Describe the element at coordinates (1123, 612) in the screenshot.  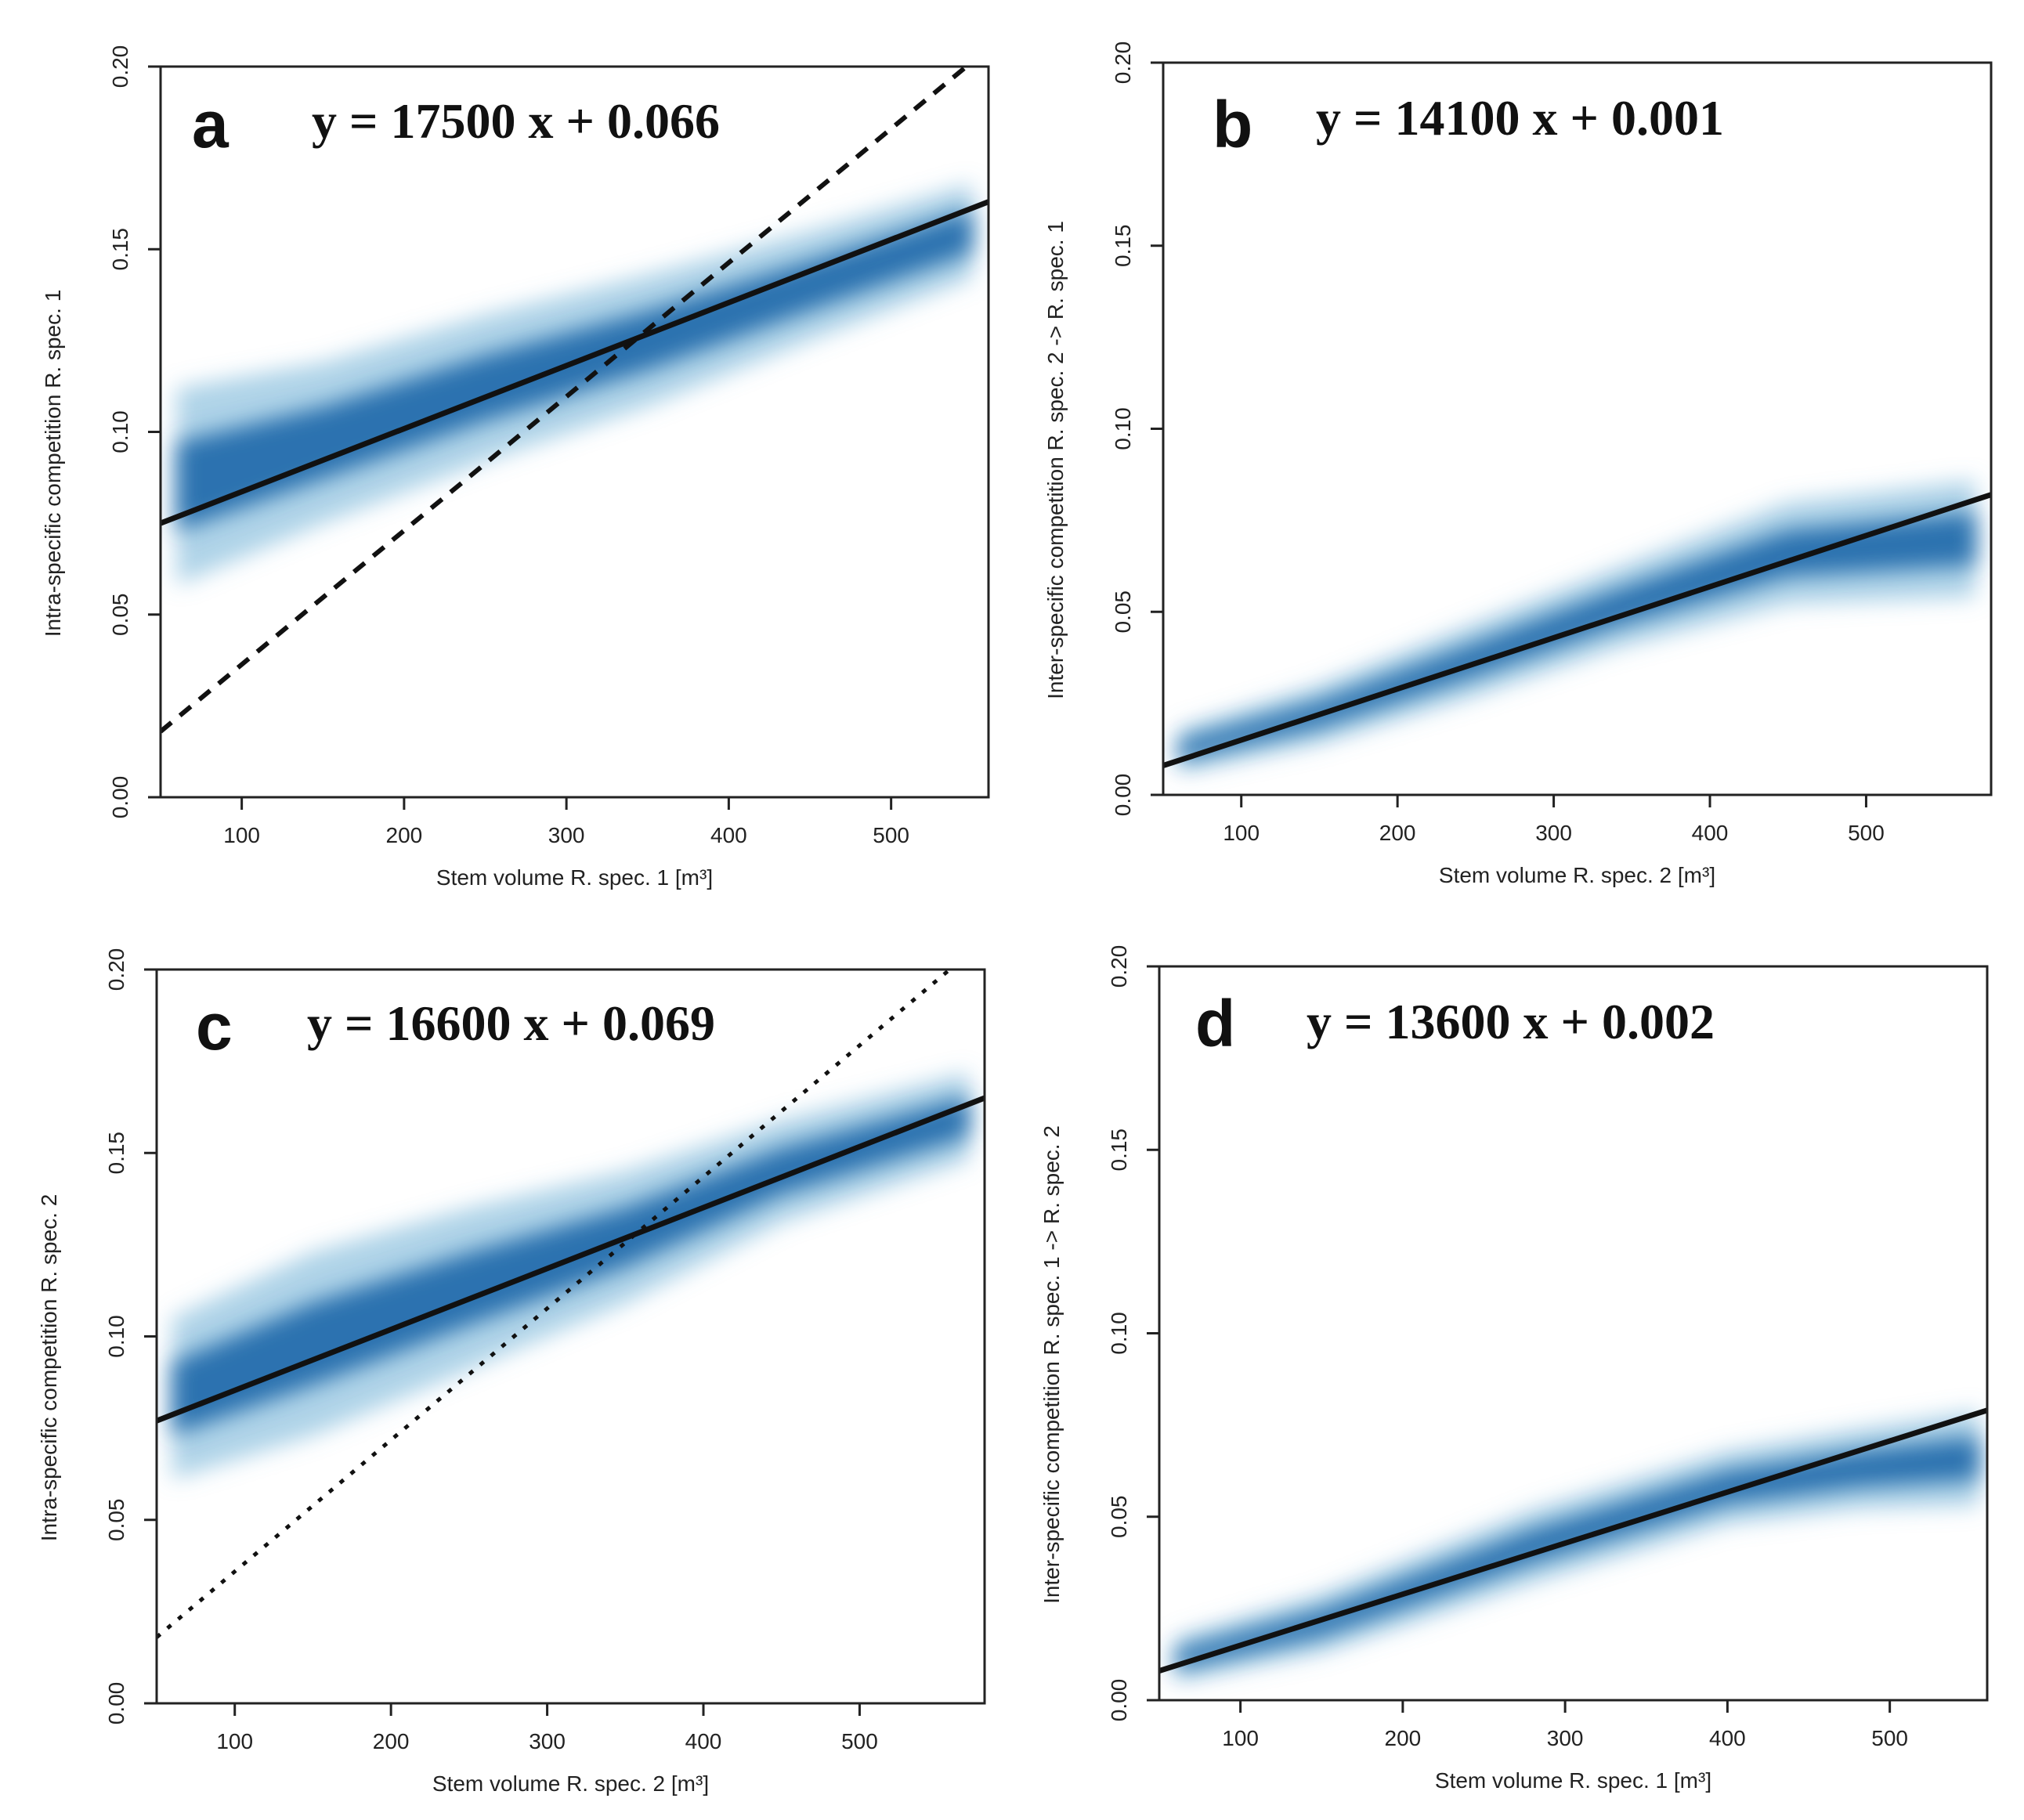
I see `y-tick-label-b: 0.05` at that location.